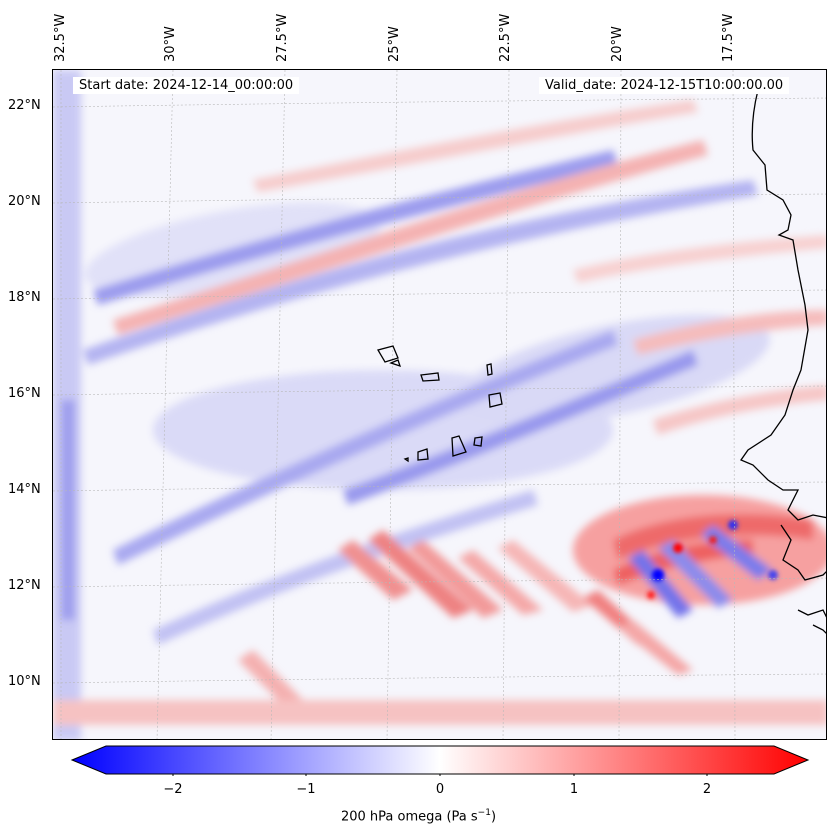  I want to click on lat-label-18n: 18°N, so click(24, 297).